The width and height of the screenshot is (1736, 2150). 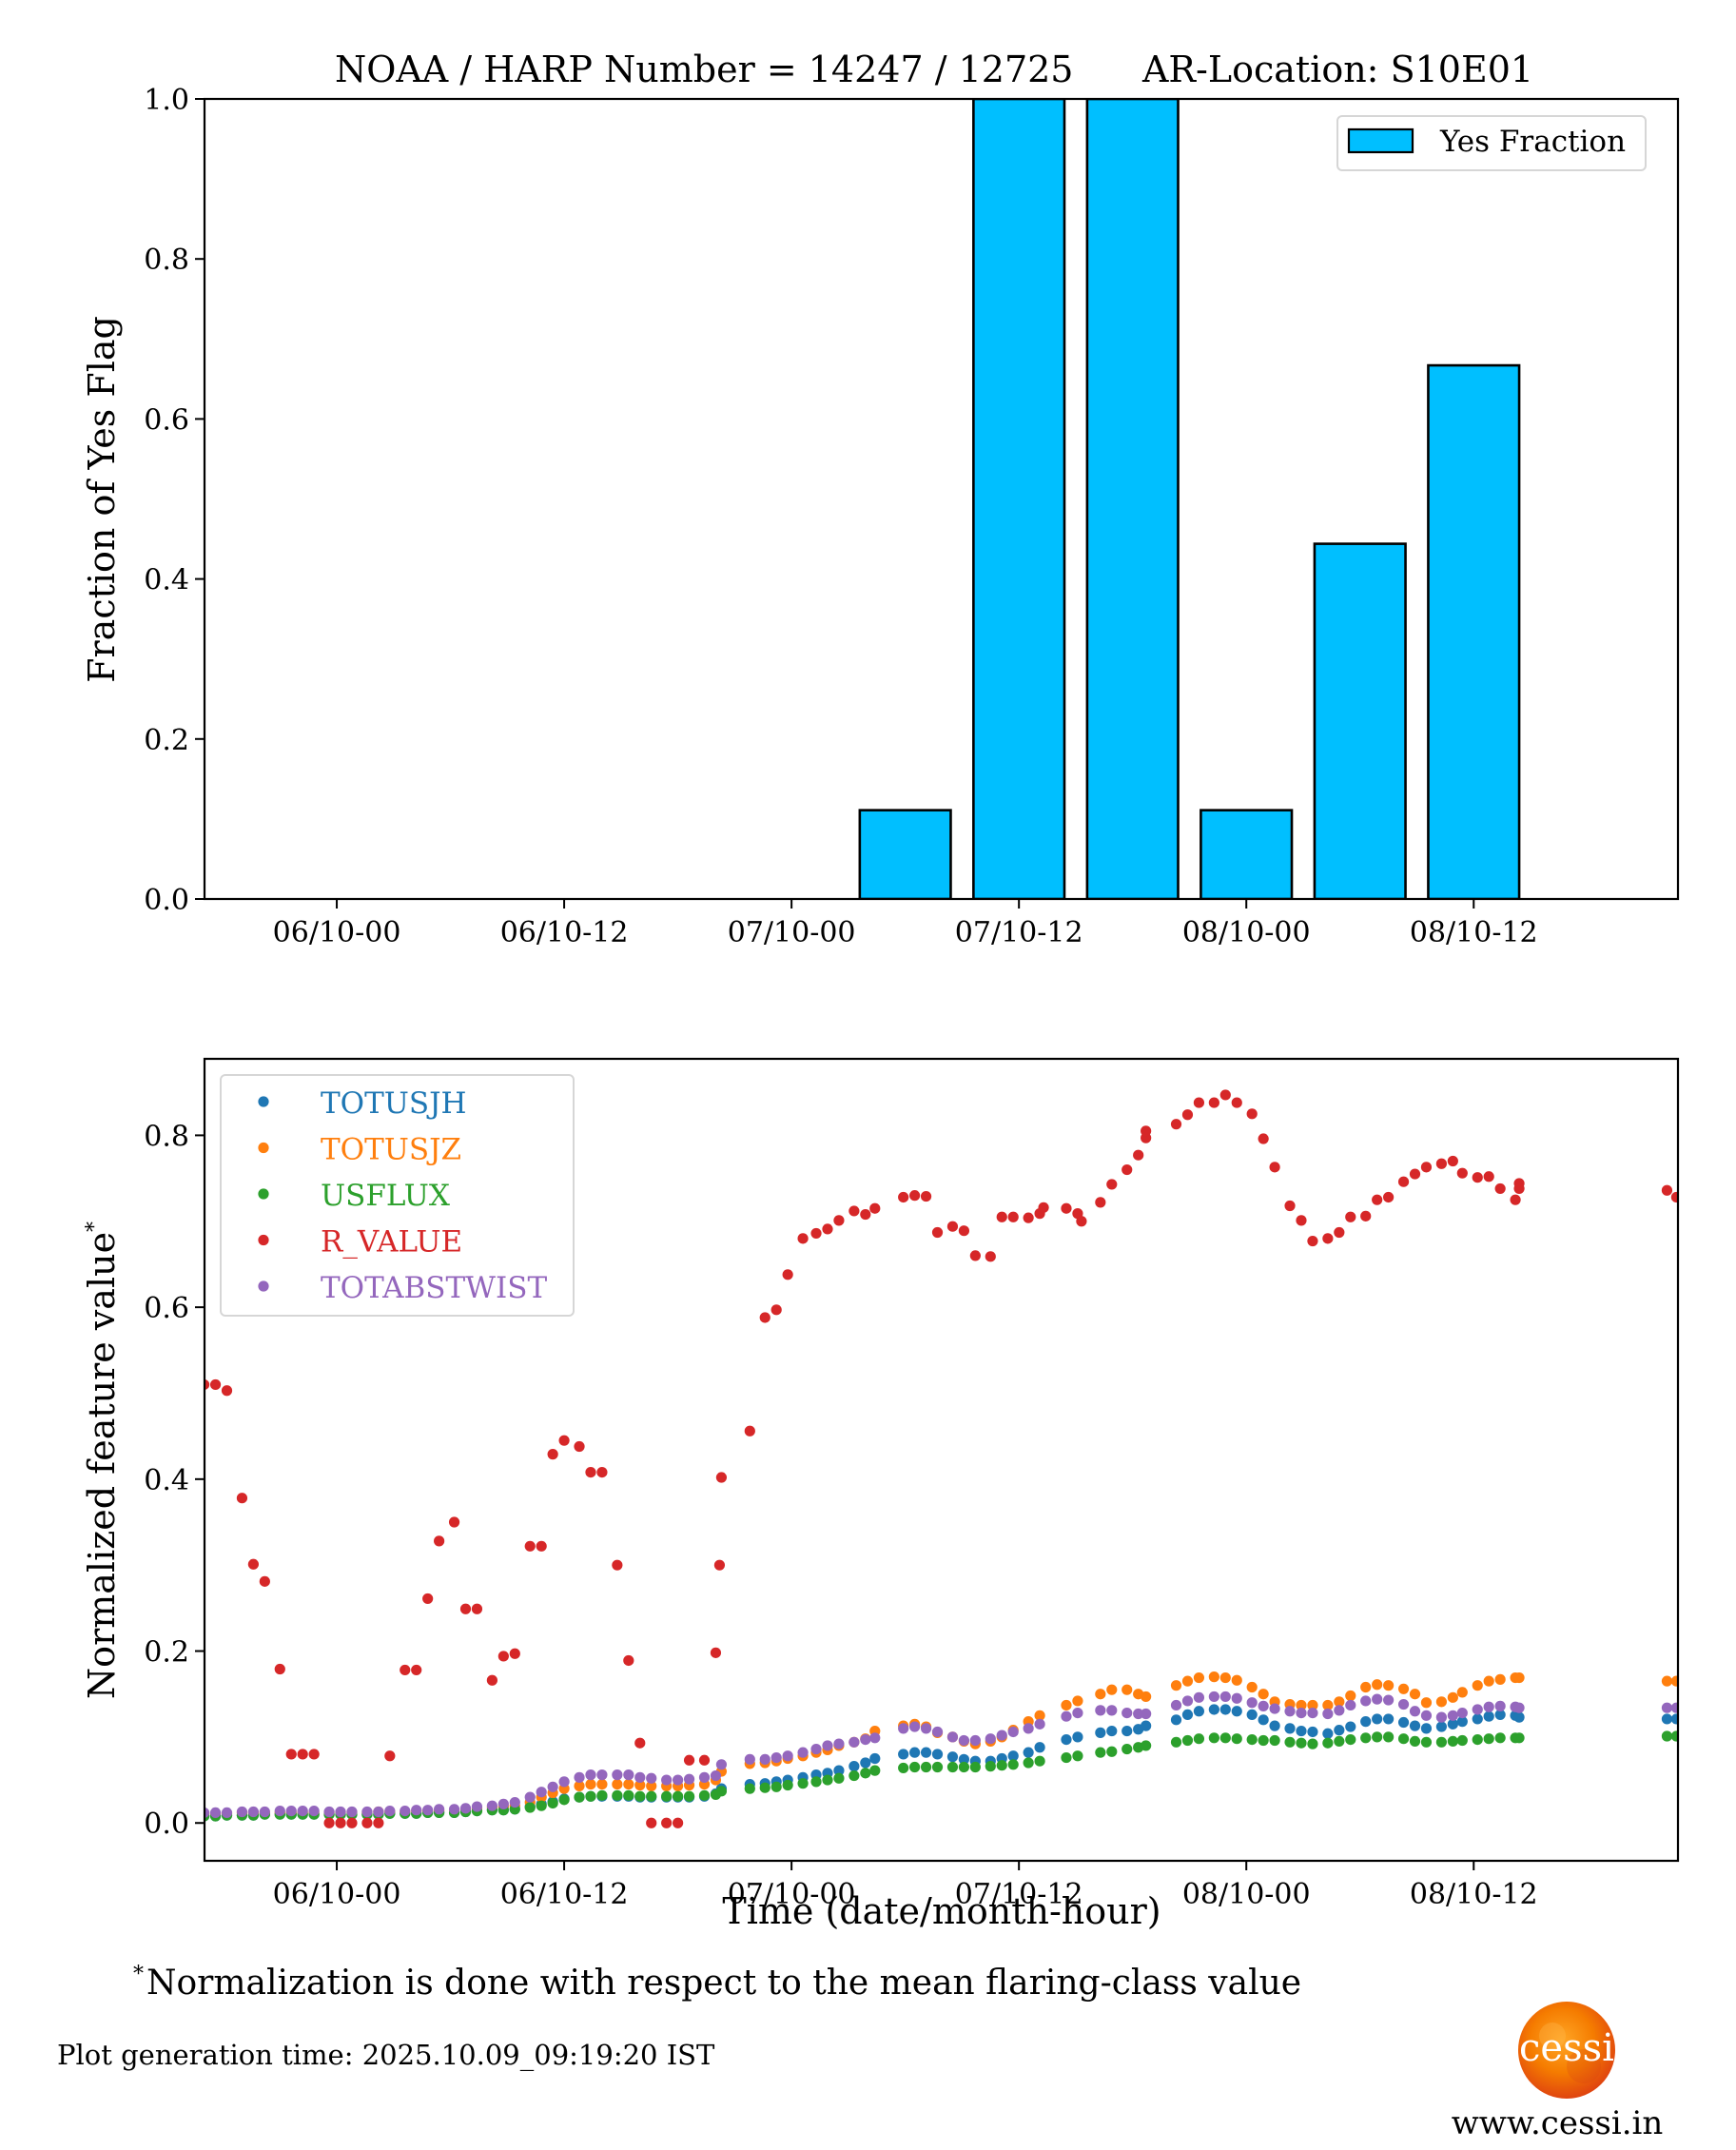 What do you see at coordinates (394, 1103) in the screenshot?
I see `legend-label-totusjh: TOTUSJH` at bounding box center [394, 1103].